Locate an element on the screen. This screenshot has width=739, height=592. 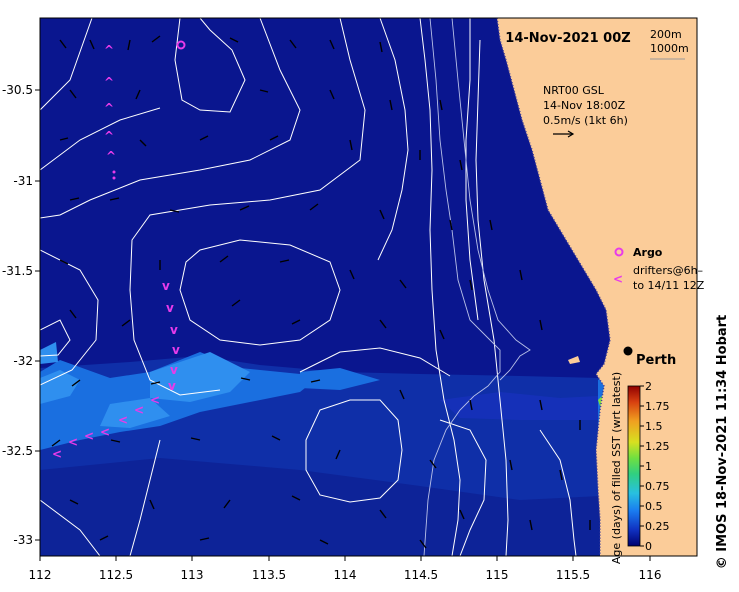
current-time-label: 14-Nov 18:00Z is located at coordinates (584, 105).